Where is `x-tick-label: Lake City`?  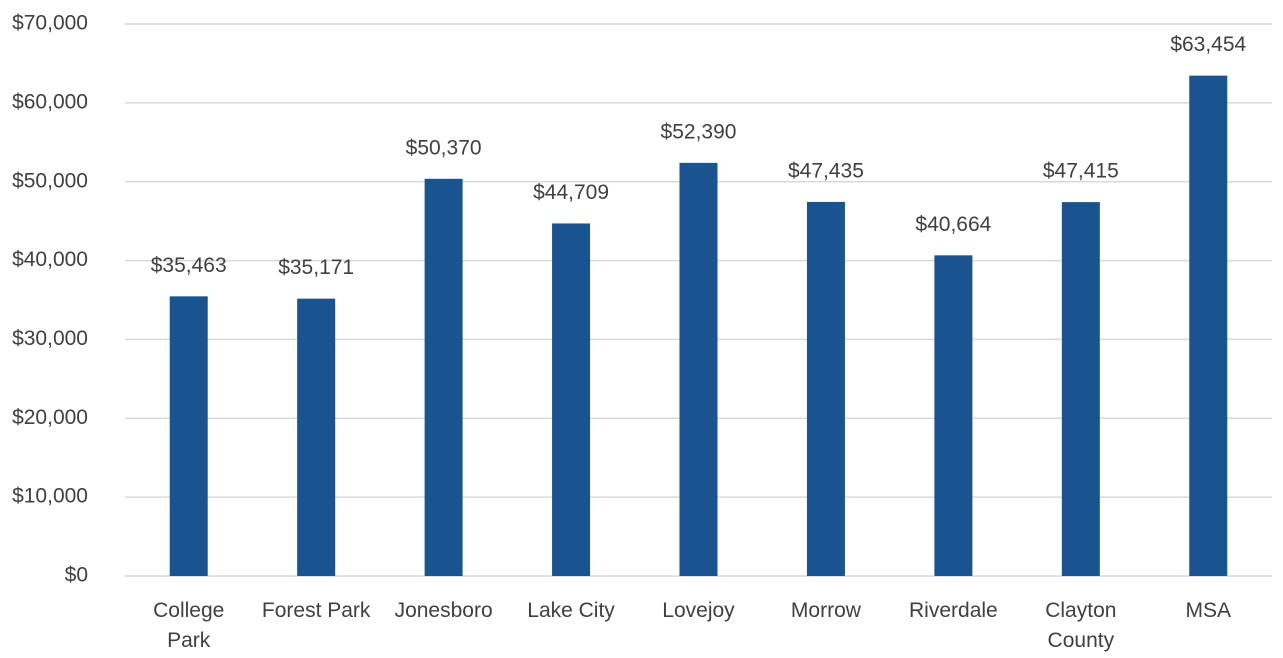
x-tick-label: Lake City is located at coordinates (571, 610).